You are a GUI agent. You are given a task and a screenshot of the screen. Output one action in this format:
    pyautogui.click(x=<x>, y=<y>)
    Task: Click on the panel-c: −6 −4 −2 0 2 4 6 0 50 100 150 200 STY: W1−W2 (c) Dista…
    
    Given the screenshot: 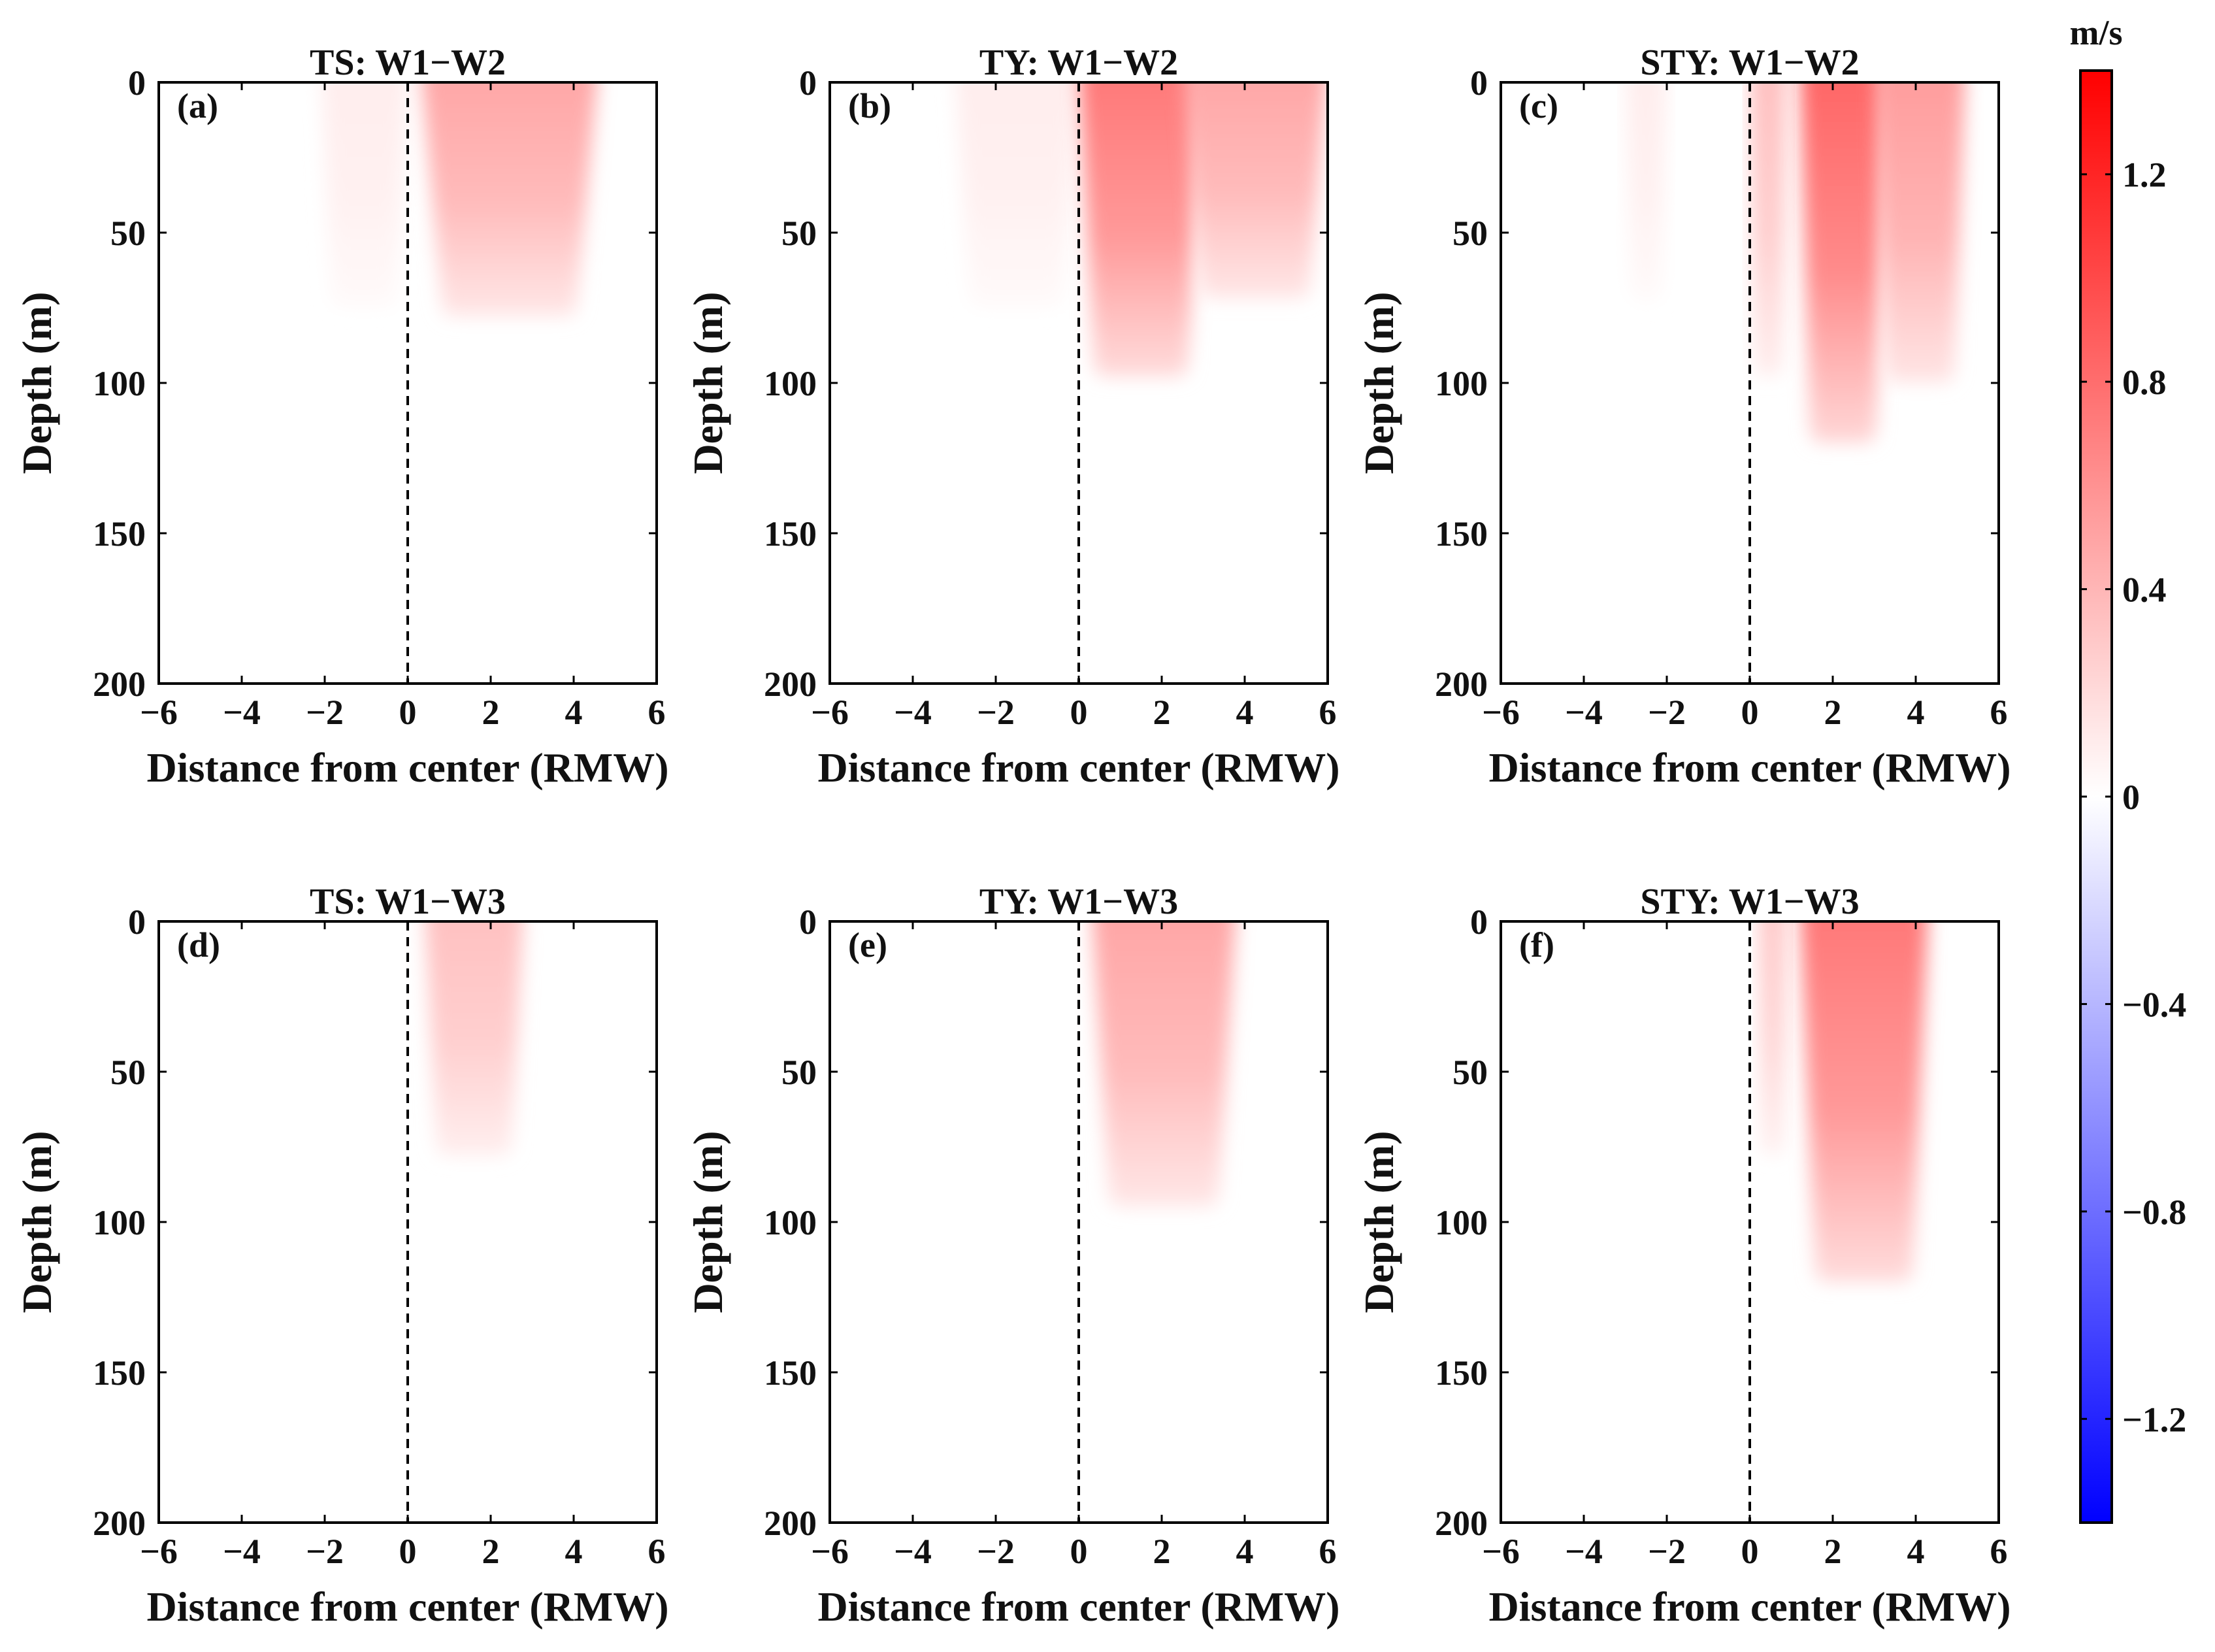 What is the action you would take?
    pyautogui.click(x=1684, y=416)
    